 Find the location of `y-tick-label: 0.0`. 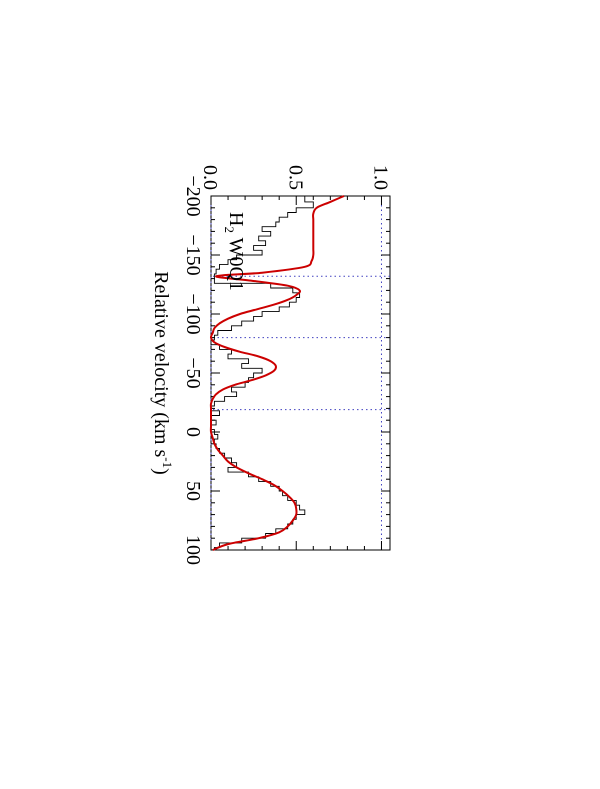

y-tick-label: 0.0 is located at coordinates (210, 177).